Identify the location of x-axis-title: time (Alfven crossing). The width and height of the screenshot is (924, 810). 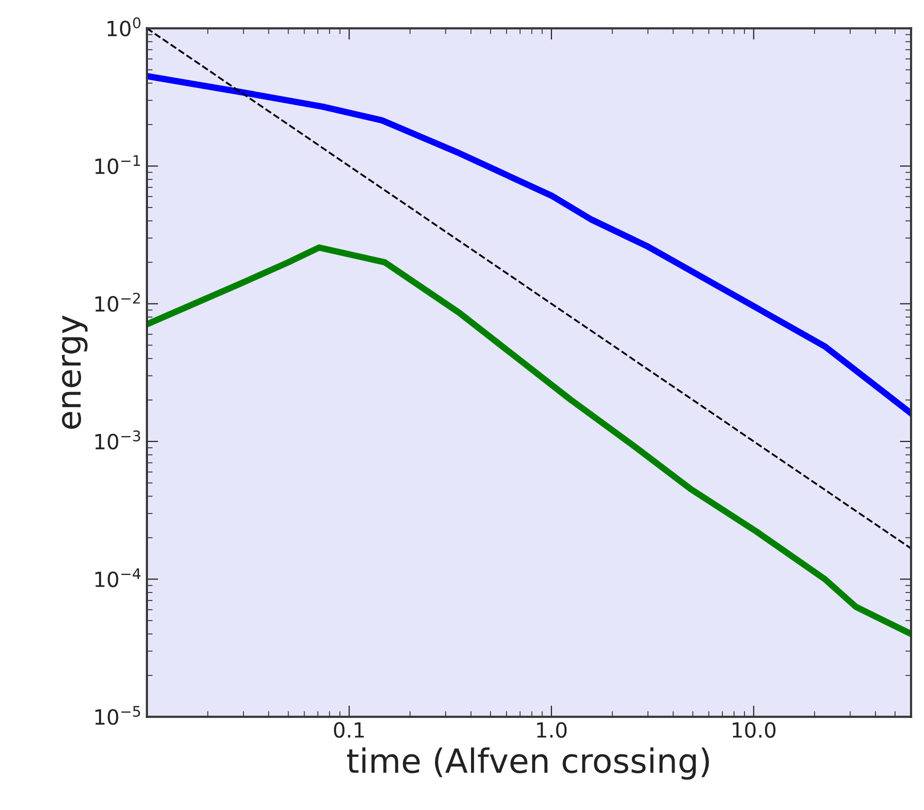
(528, 763).